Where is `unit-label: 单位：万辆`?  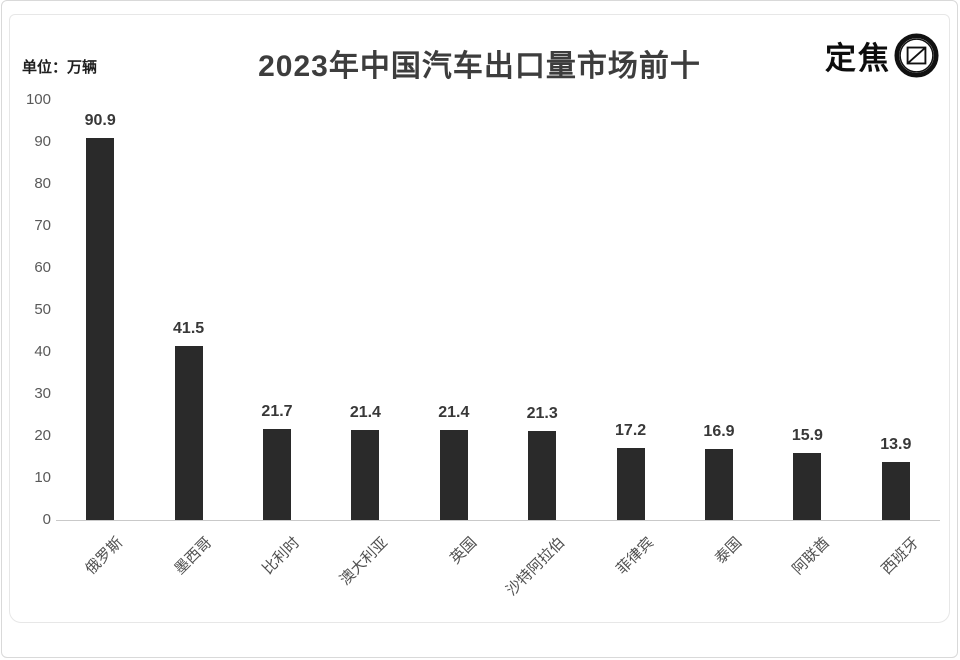
unit-label: 单位：万辆 is located at coordinates (60, 67).